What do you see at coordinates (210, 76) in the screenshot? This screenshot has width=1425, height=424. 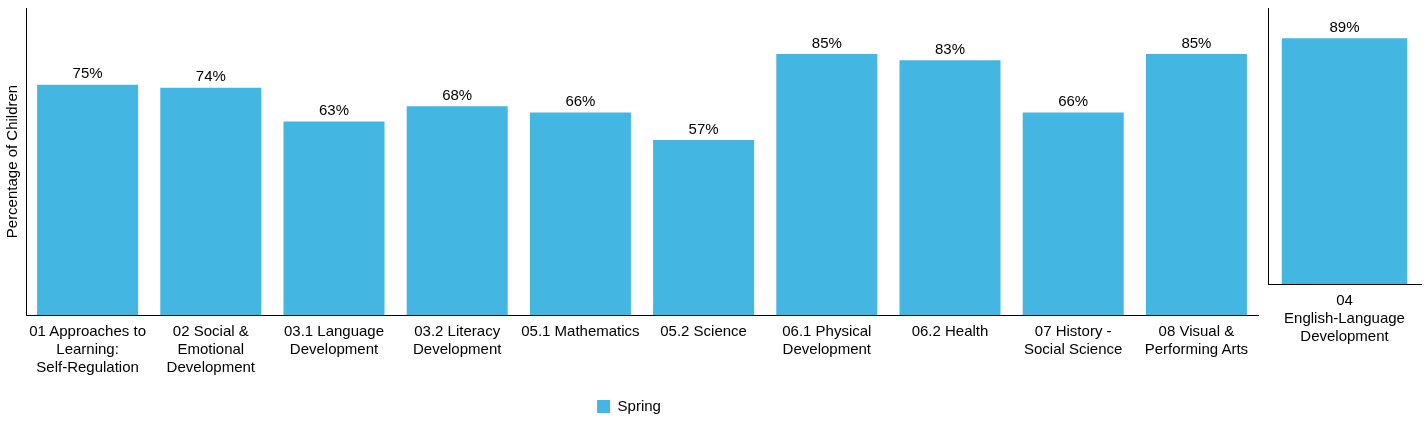 I see `data-label: 74%` at bounding box center [210, 76].